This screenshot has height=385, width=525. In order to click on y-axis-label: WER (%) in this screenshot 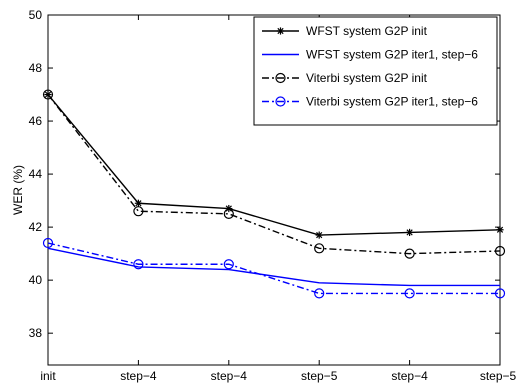, I will do `click(18, 190)`.